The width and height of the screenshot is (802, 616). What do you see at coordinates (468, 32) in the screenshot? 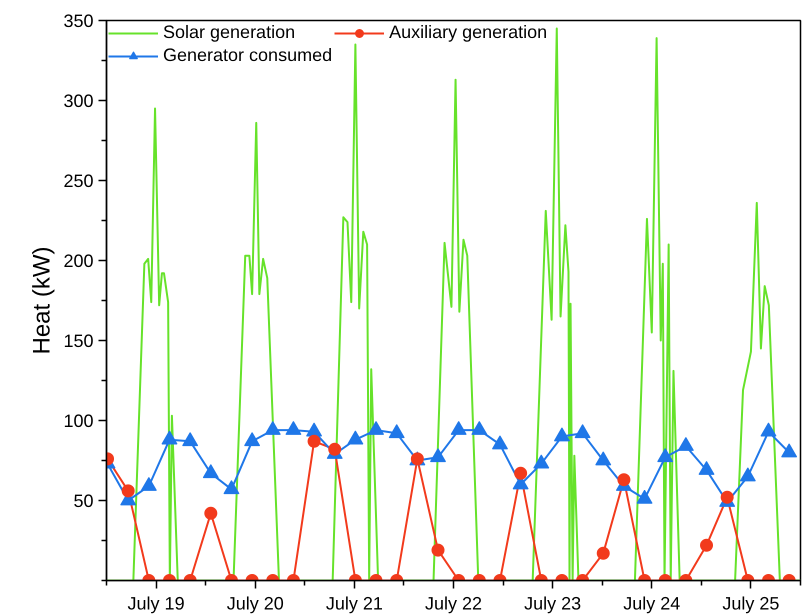
I see `legend-label: Auxiliary generation` at bounding box center [468, 32].